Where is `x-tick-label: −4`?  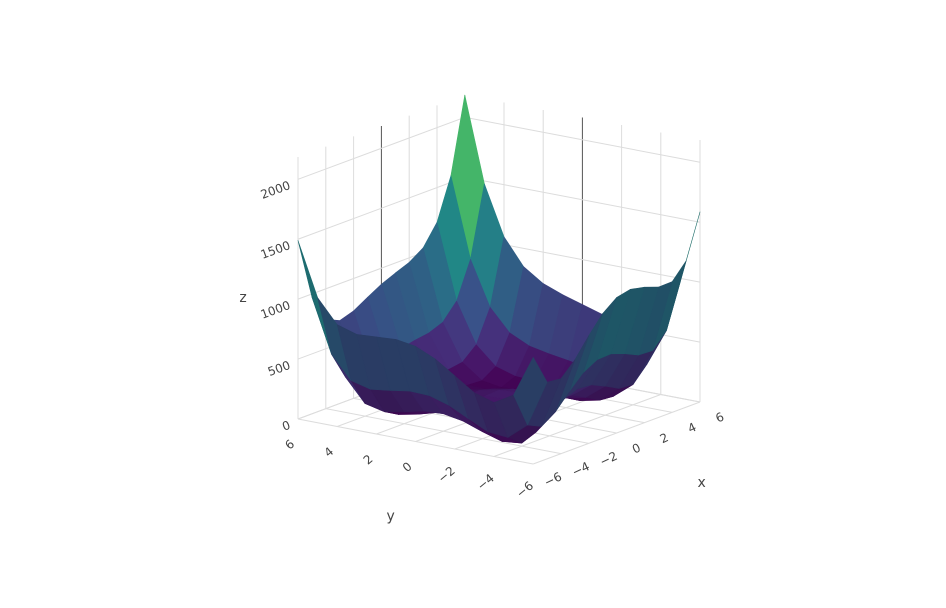 x-tick-label: −4 is located at coordinates (581, 469).